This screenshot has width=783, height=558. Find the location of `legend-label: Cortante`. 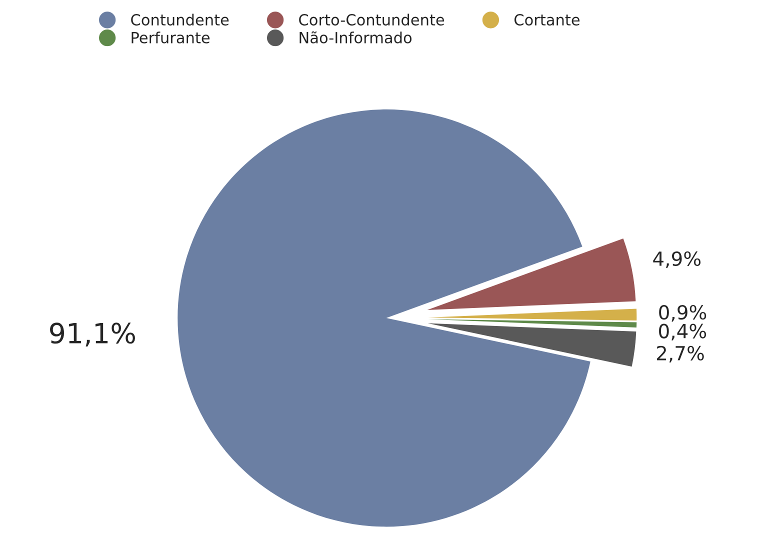

legend-label: Cortante is located at coordinates (547, 20).